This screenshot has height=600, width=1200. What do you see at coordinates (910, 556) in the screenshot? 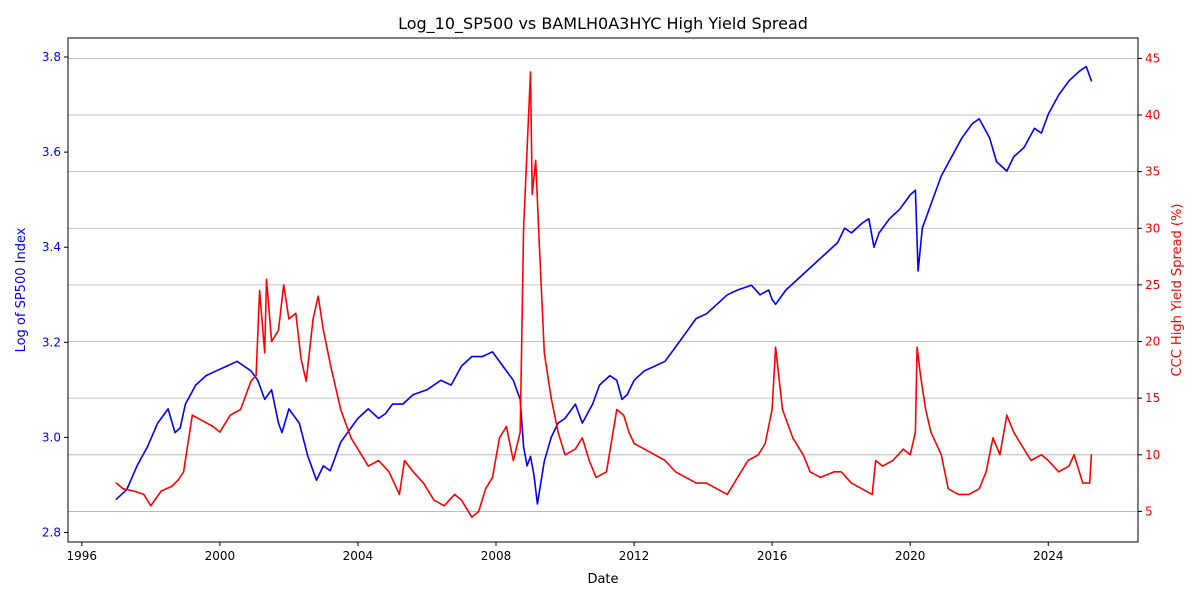
I see `x-tick-label: 2020` at bounding box center [910, 556].